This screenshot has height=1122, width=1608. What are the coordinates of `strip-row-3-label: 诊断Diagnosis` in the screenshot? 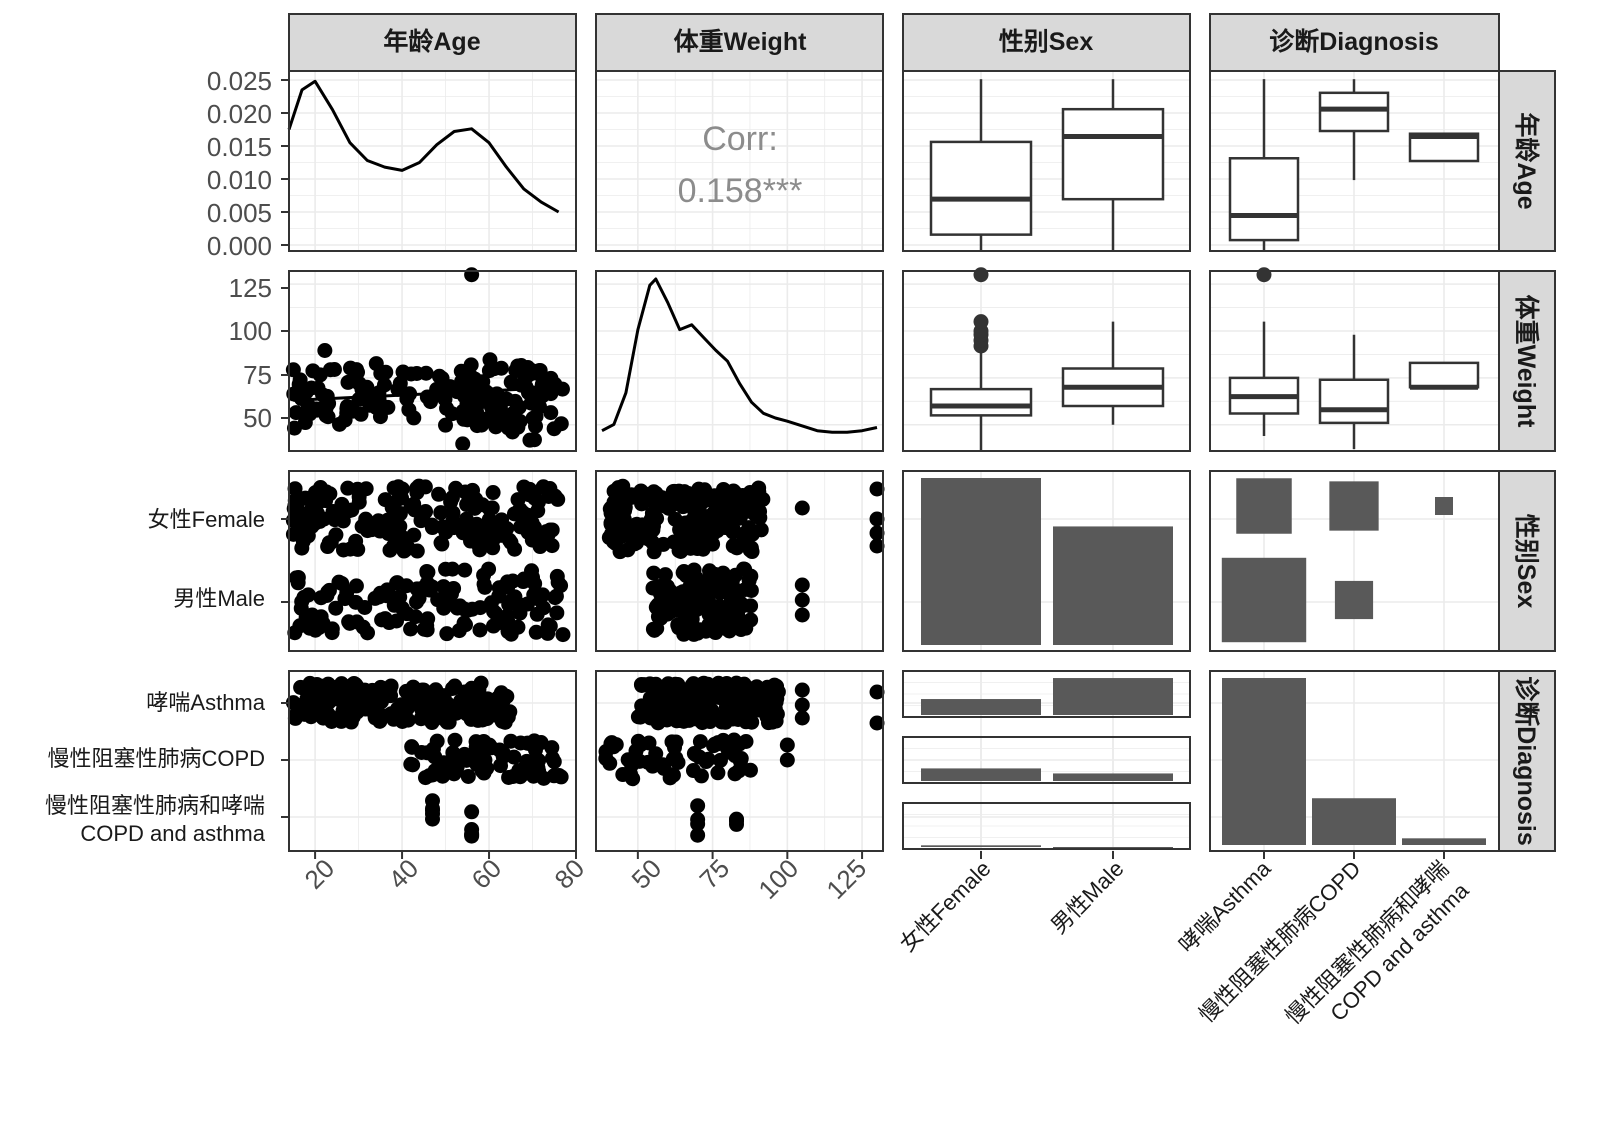 It's located at (1526, 760).